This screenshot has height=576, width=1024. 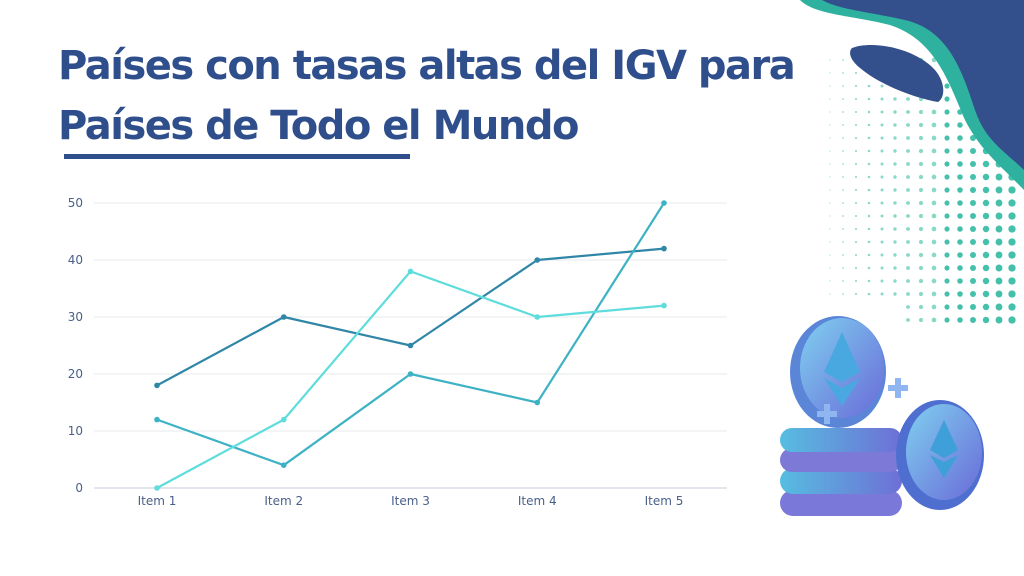 I want to click on x-tick-label: Item 4, so click(x=537, y=501).